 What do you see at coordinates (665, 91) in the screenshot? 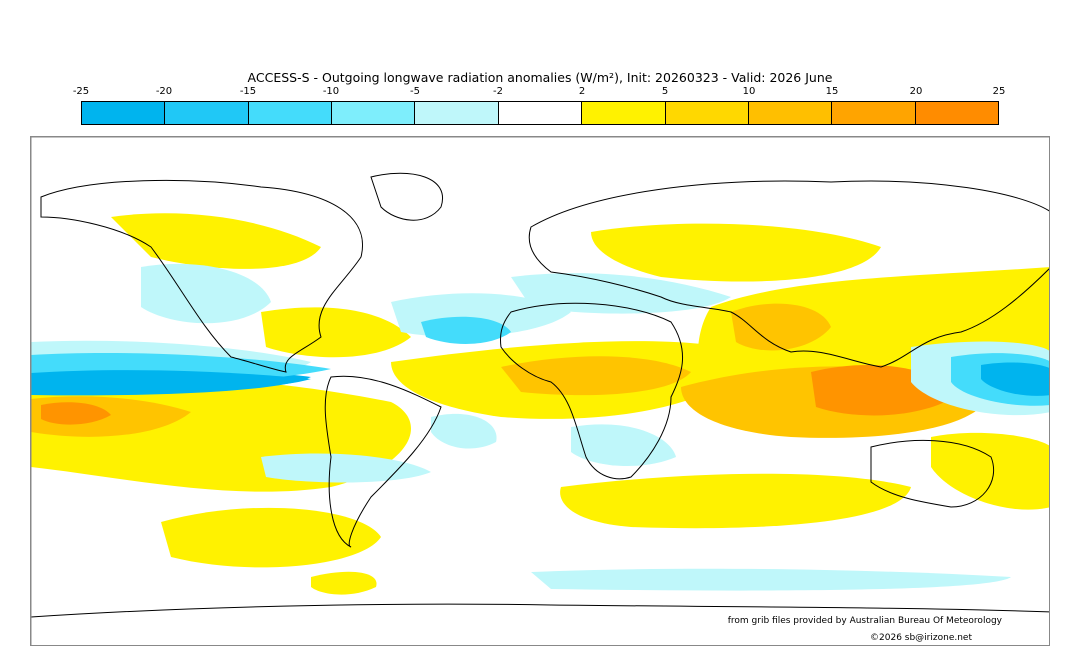
I see `colorbar-tick: 5` at bounding box center [665, 91].